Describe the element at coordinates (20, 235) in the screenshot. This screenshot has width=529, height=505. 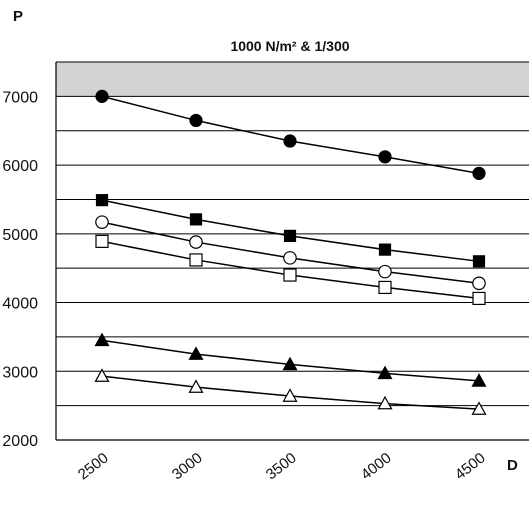
I see `y-tick-label: 5000` at that location.